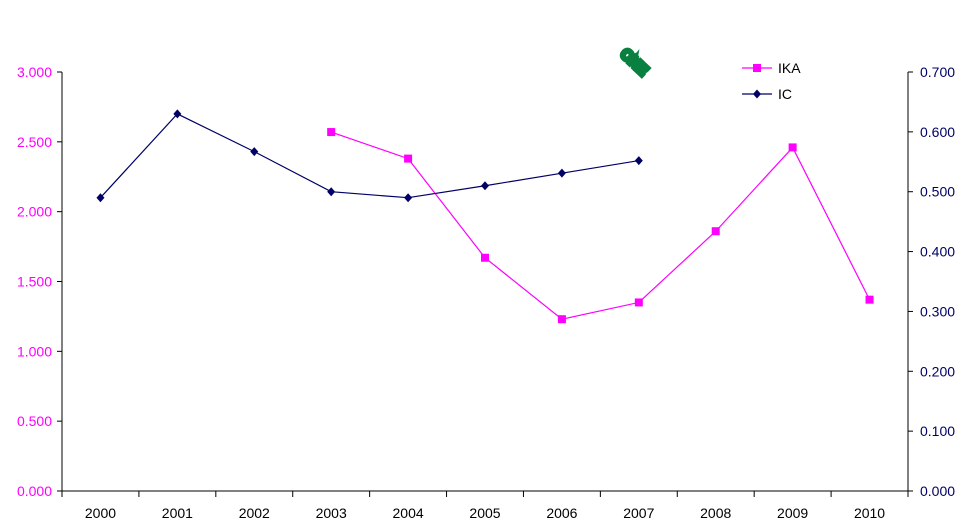 This screenshot has height=520, width=960. What do you see at coordinates (634, 61) in the screenshot?
I see `watermark-text: ONE` at bounding box center [634, 61].